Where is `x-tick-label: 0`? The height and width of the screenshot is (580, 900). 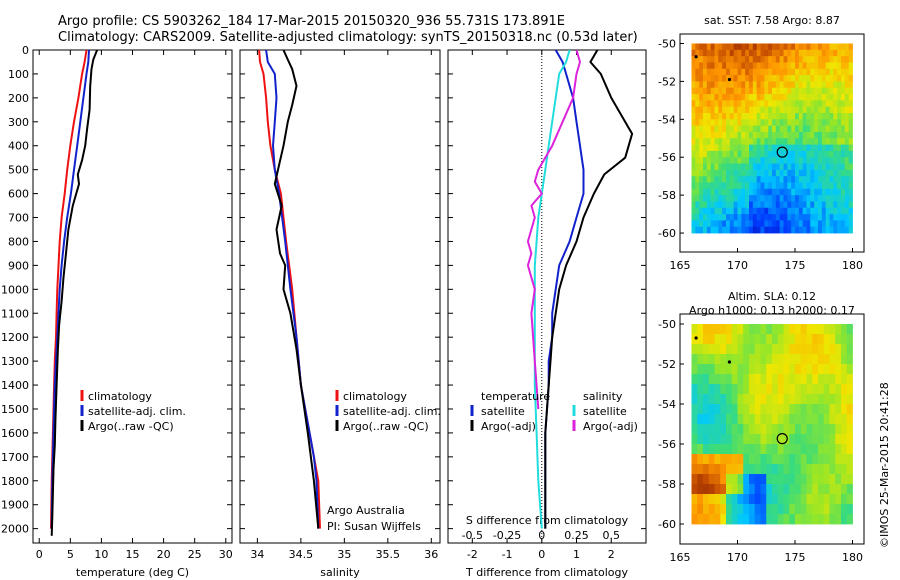
x-tick-label: 0 is located at coordinates (541, 554).